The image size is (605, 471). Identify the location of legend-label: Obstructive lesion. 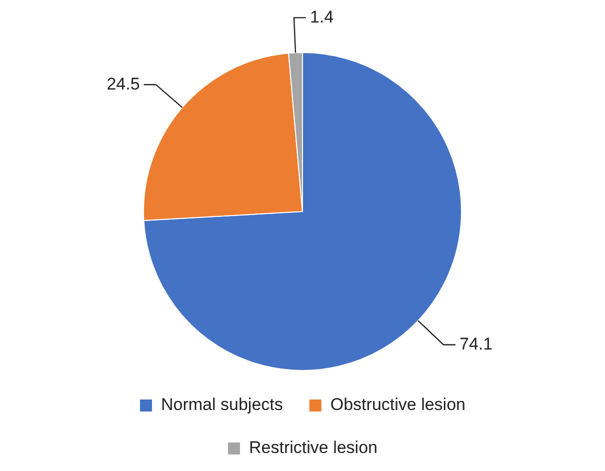
(398, 404).